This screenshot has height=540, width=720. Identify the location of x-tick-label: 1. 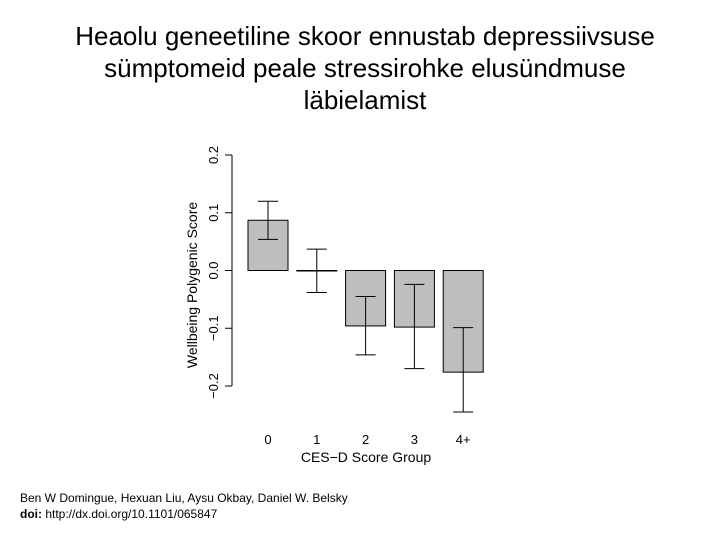
(316, 439).